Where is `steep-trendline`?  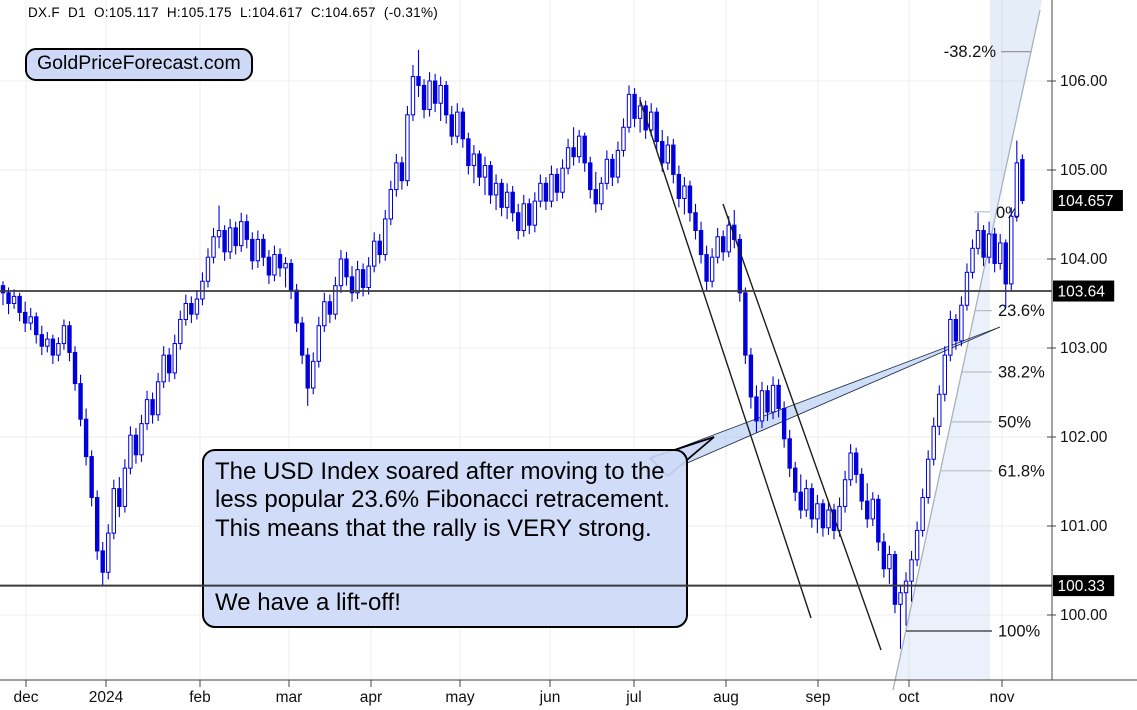 steep-trendline is located at coordinates (966, 350).